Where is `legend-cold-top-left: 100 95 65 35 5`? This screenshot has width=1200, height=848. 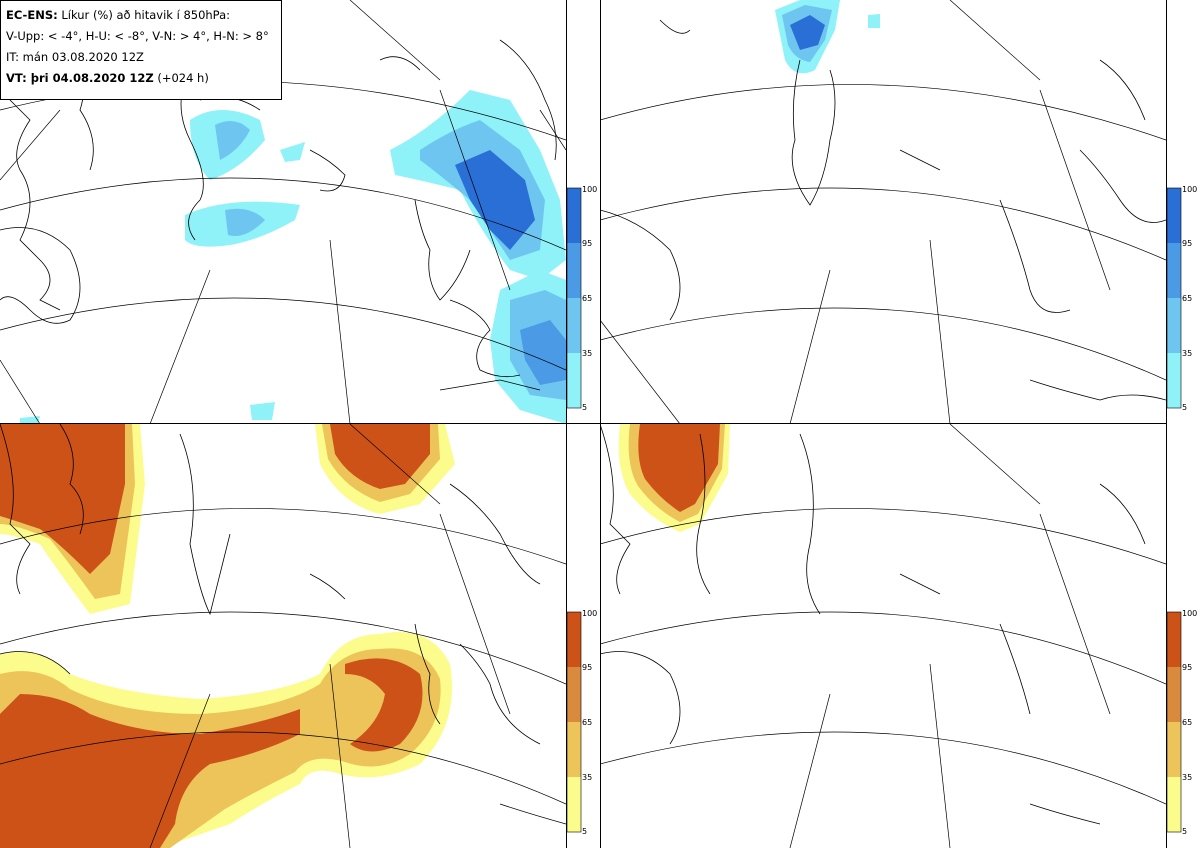 legend-cold-top-left: 100 95 65 35 5 is located at coordinates (583, 301).